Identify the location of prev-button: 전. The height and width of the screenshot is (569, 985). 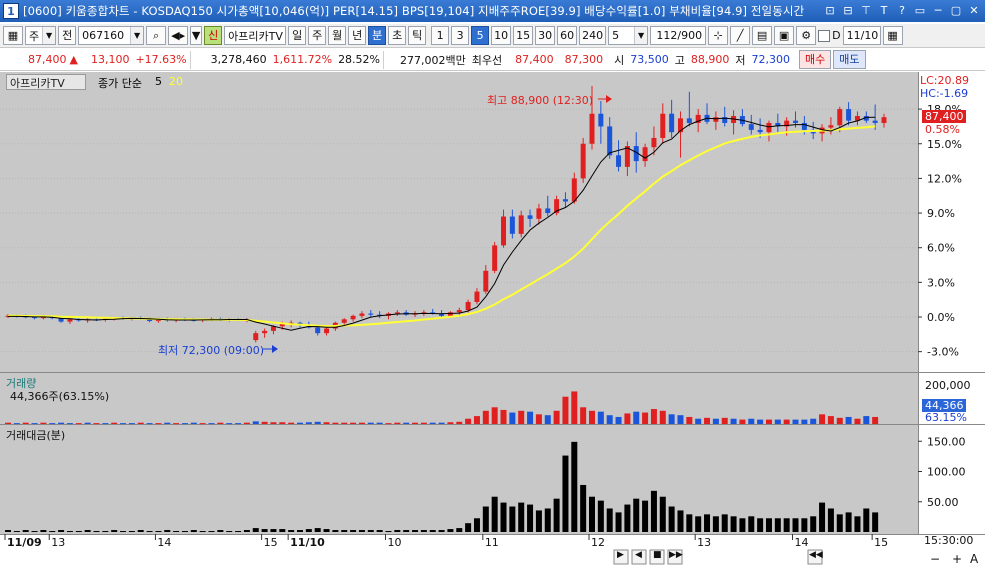
(67, 35).